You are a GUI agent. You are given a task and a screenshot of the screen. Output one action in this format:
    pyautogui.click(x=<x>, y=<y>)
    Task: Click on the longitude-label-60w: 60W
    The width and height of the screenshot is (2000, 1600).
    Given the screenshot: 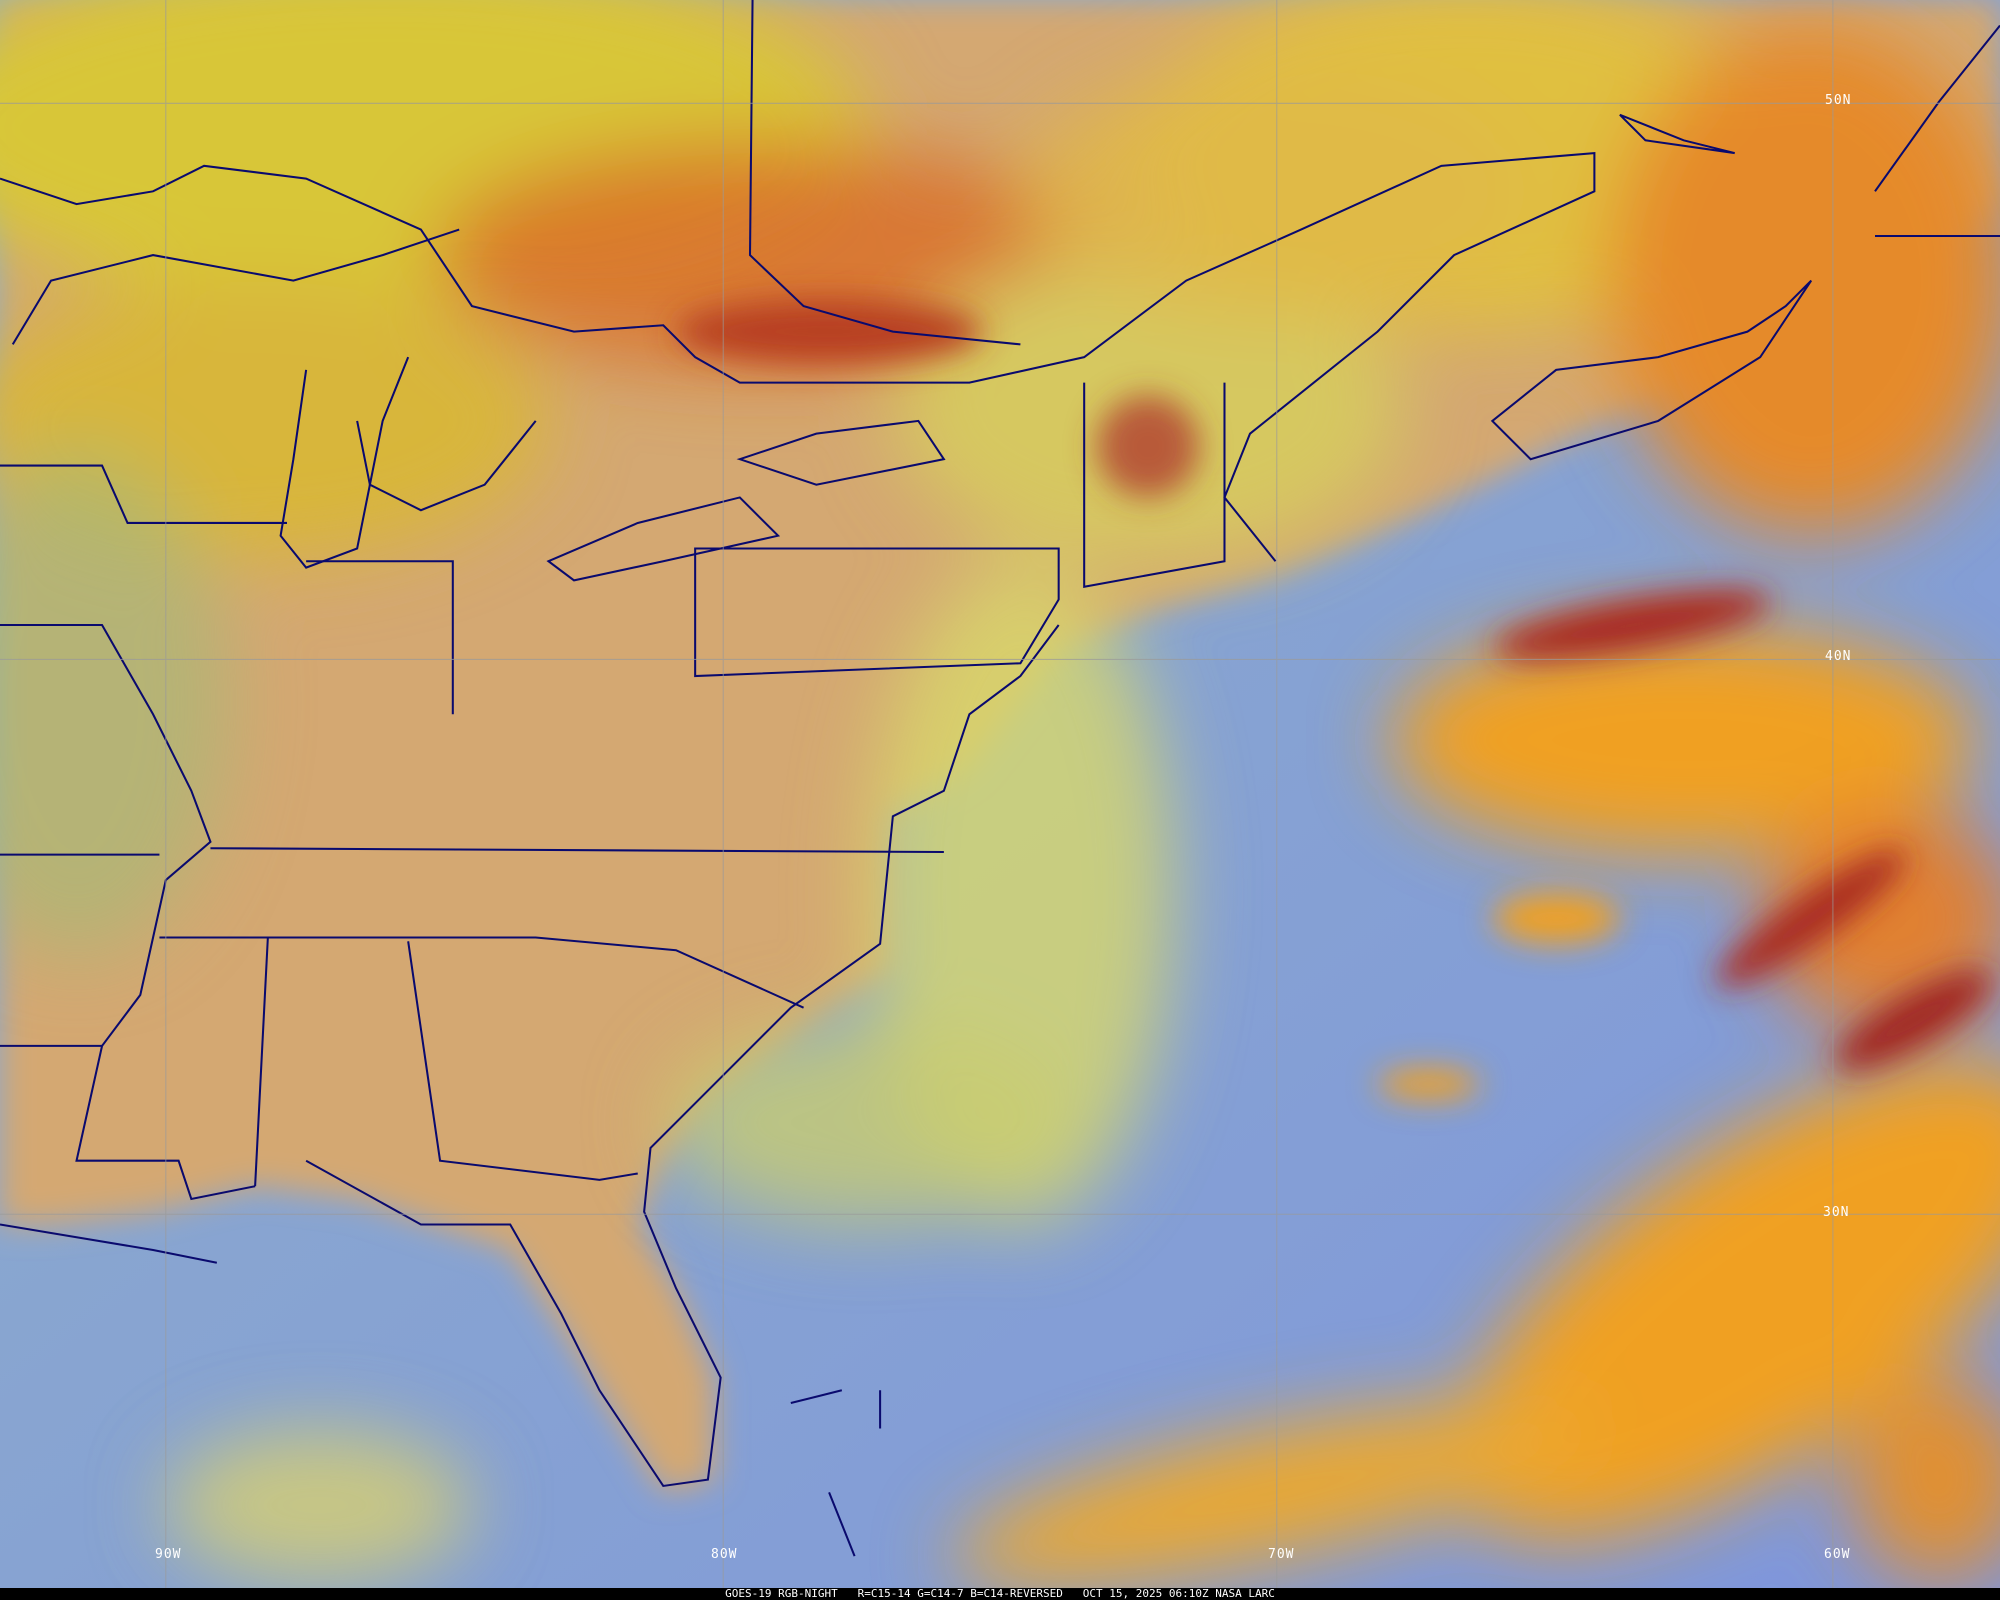 What is the action you would take?
    pyautogui.click(x=1837, y=1554)
    